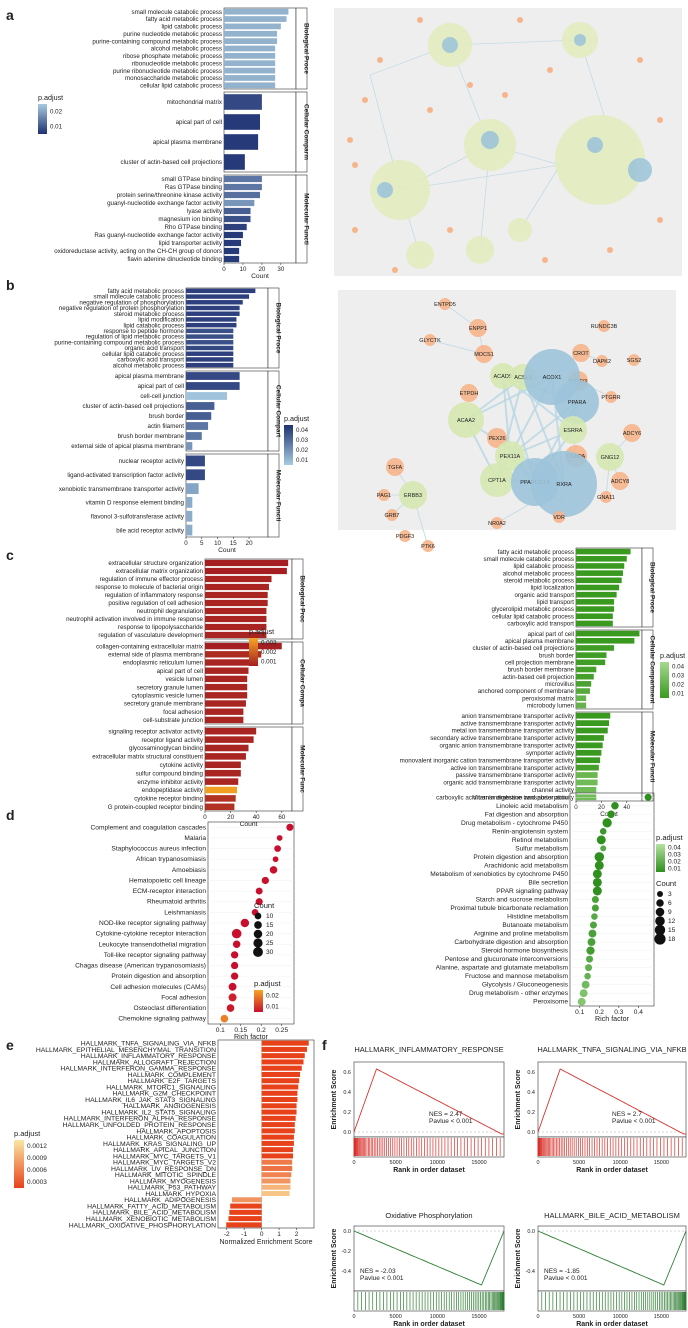 The image size is (688, 1328). What do you see at coordinates (183, 997) in the screenshot?
I see `category-label: Focal adhesion` at bounding box center [183, 997].